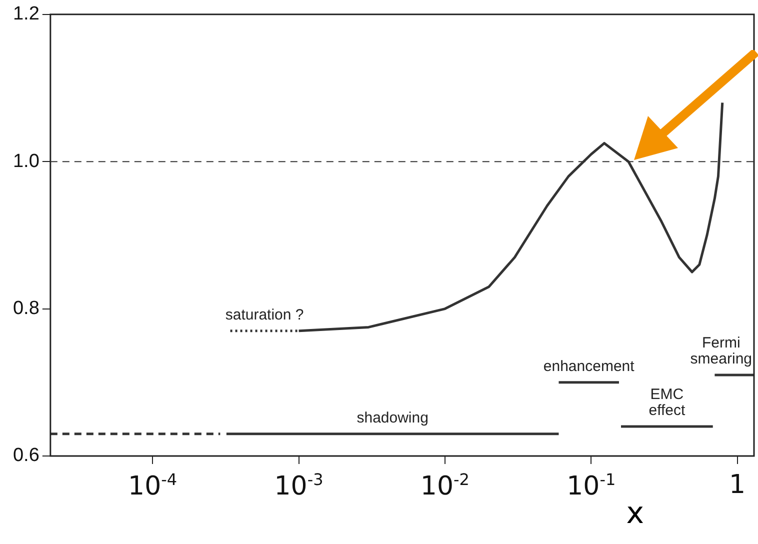 Image resolution: width=758 pixels, height=544 pixels. I want to click on x-axis-title: x, so click(635, 513).